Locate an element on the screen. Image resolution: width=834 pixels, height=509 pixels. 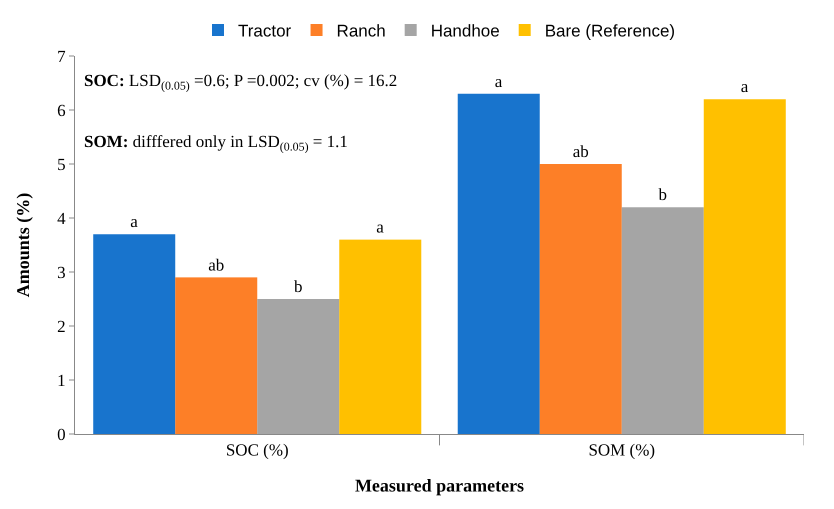
y-tick-label: 6 is located at coordinates (61, 110).